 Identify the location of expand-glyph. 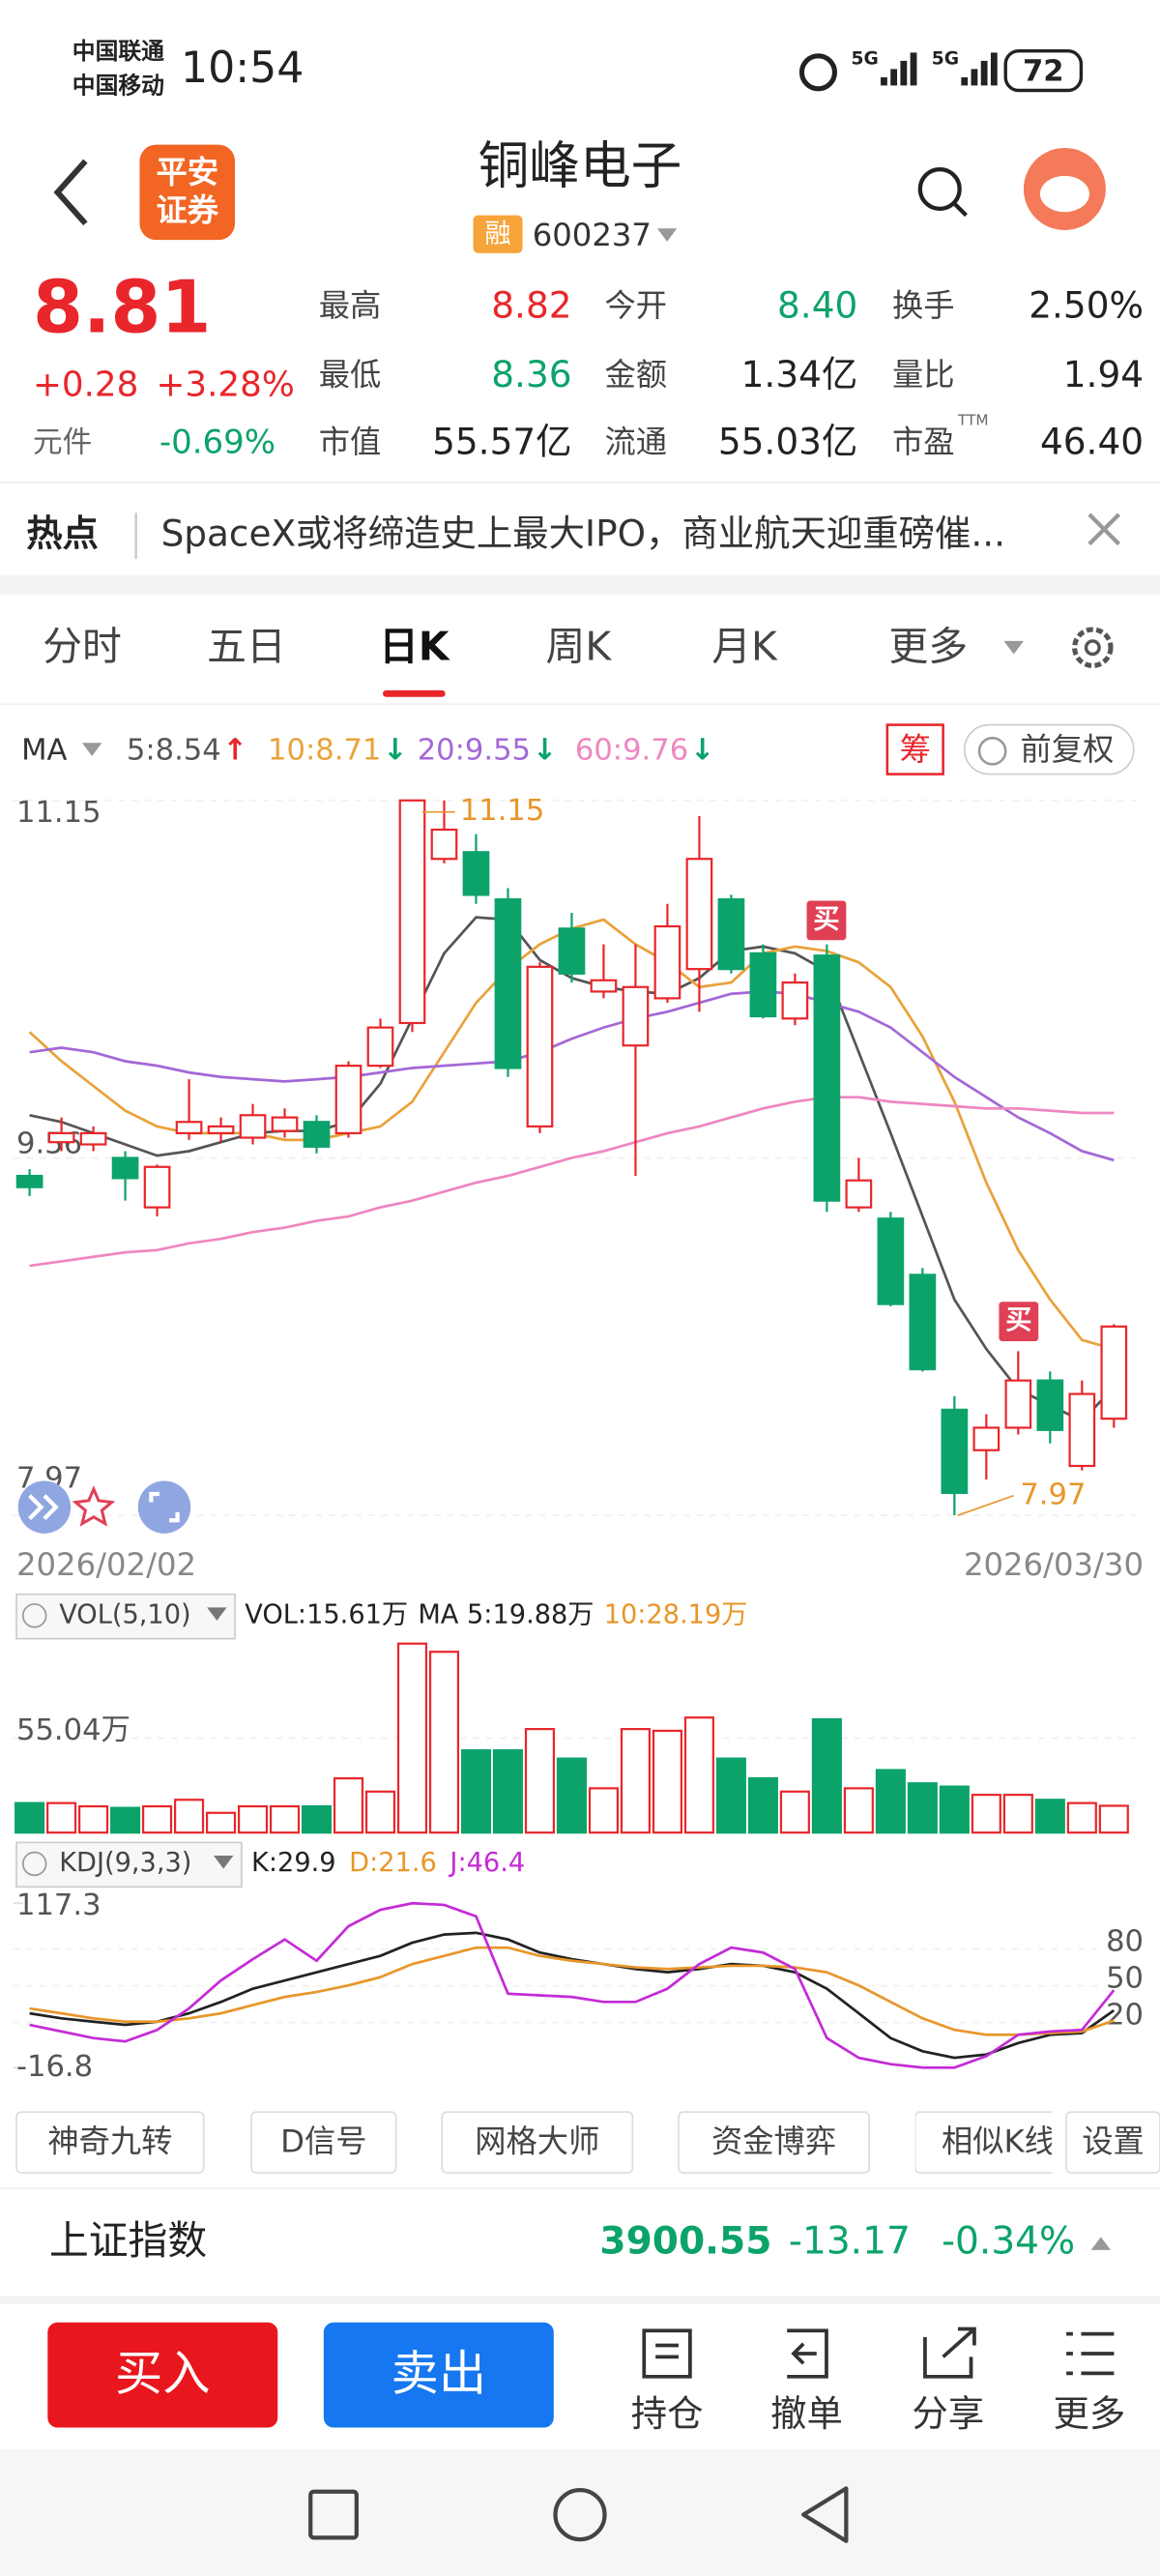
(164, 1507).